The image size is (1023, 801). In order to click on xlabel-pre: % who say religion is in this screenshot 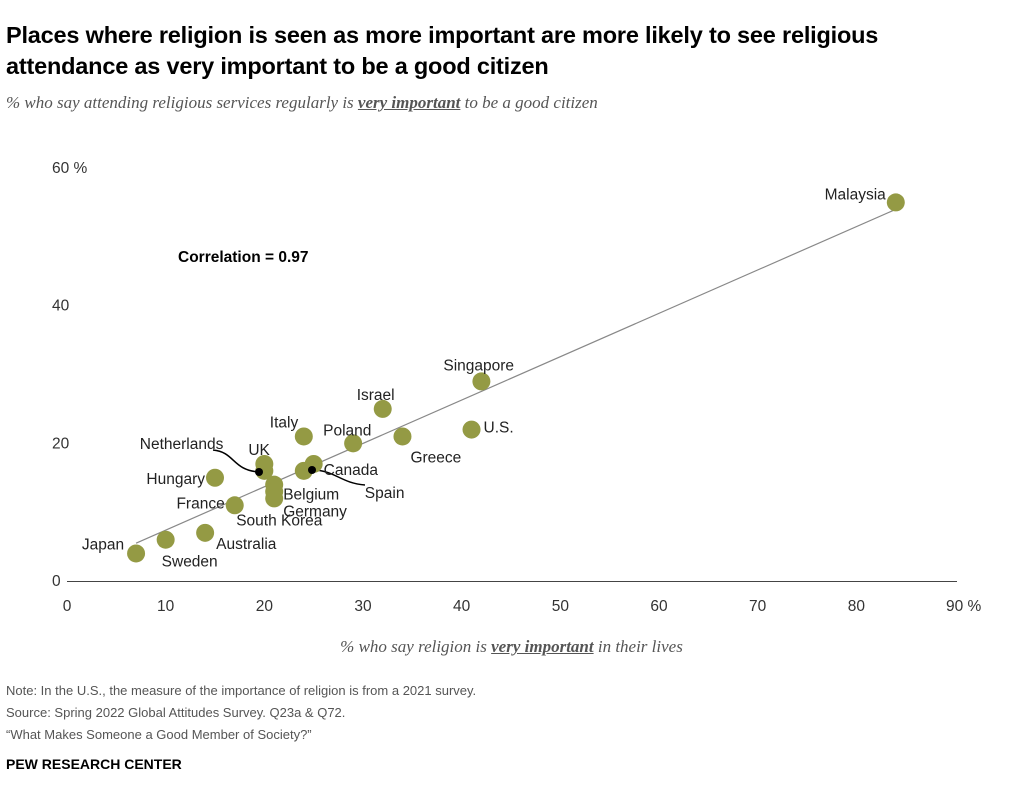, I will do `click(416, 646)`.